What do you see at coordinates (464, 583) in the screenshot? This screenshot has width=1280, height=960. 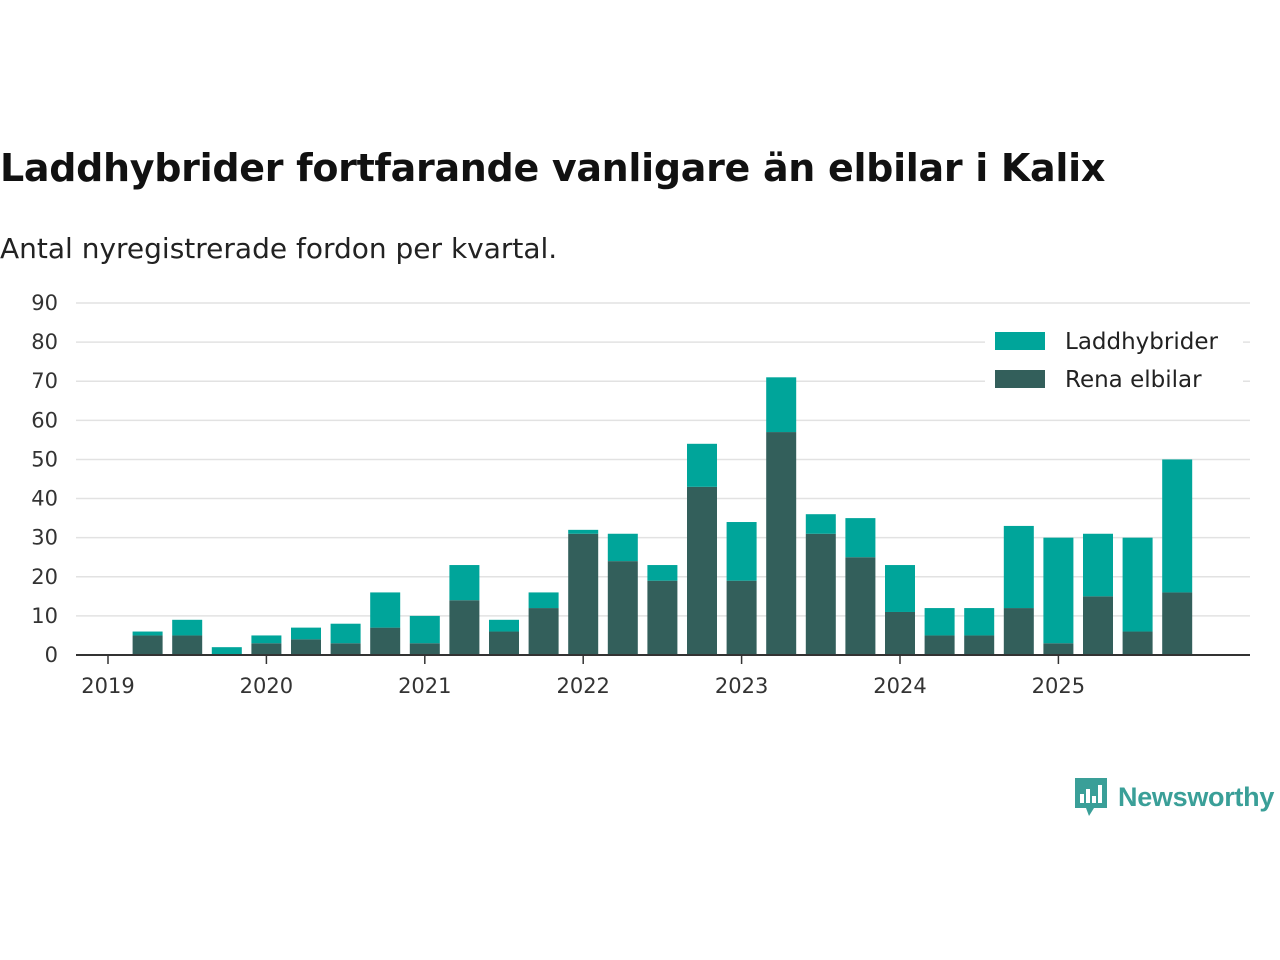 I see `bar-laddhybrider-2021-q2` at bounding box center [464, 583].